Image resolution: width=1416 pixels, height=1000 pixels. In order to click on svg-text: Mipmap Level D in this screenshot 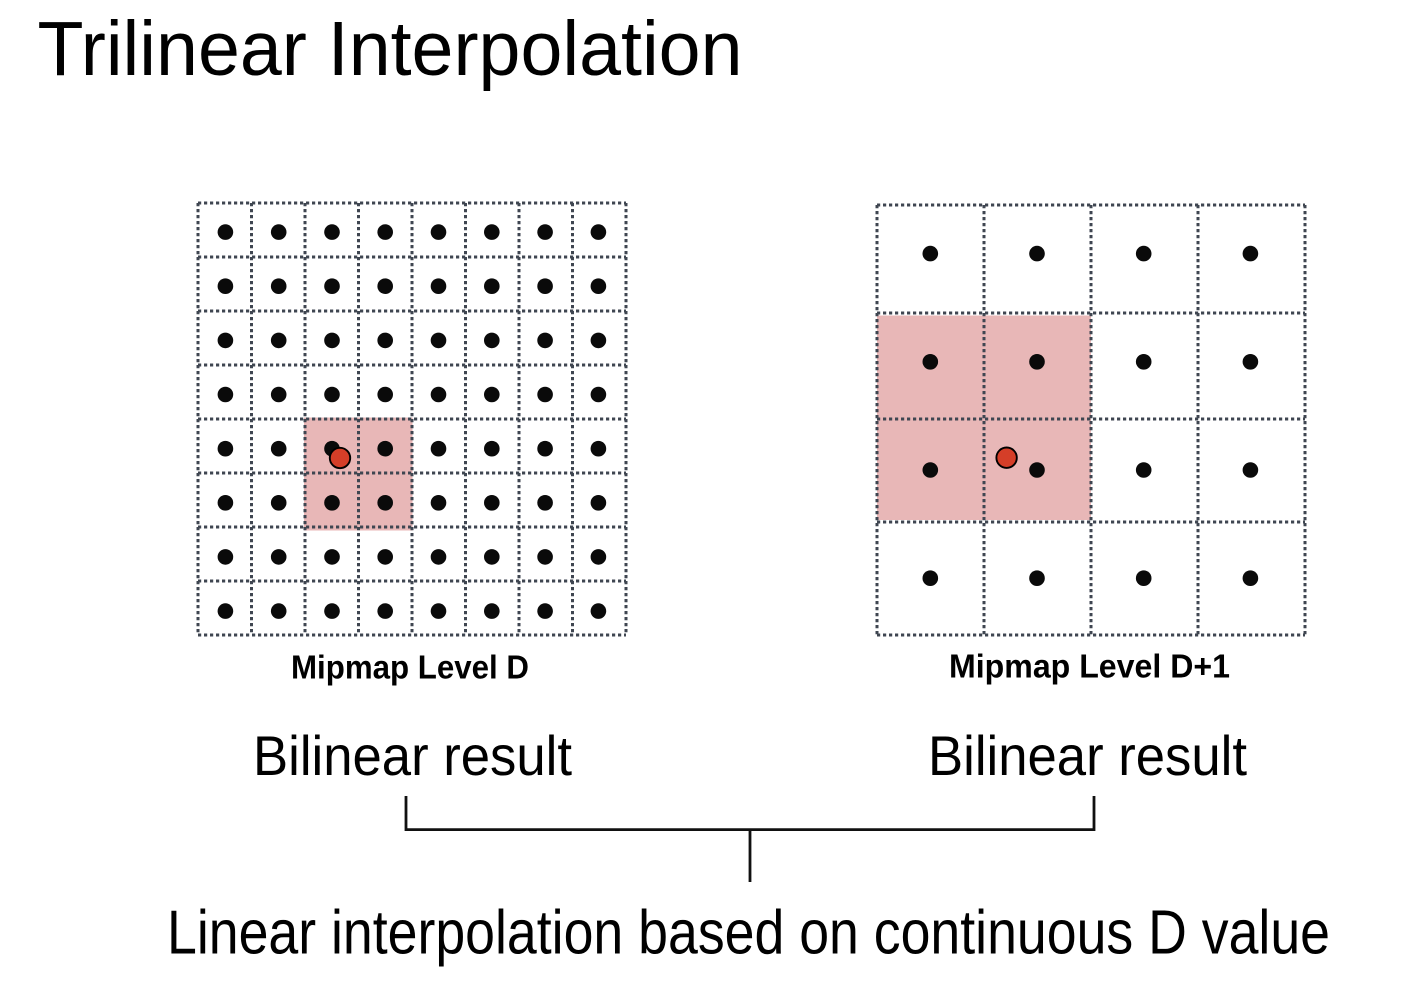, I will do `click(410, 667)`.